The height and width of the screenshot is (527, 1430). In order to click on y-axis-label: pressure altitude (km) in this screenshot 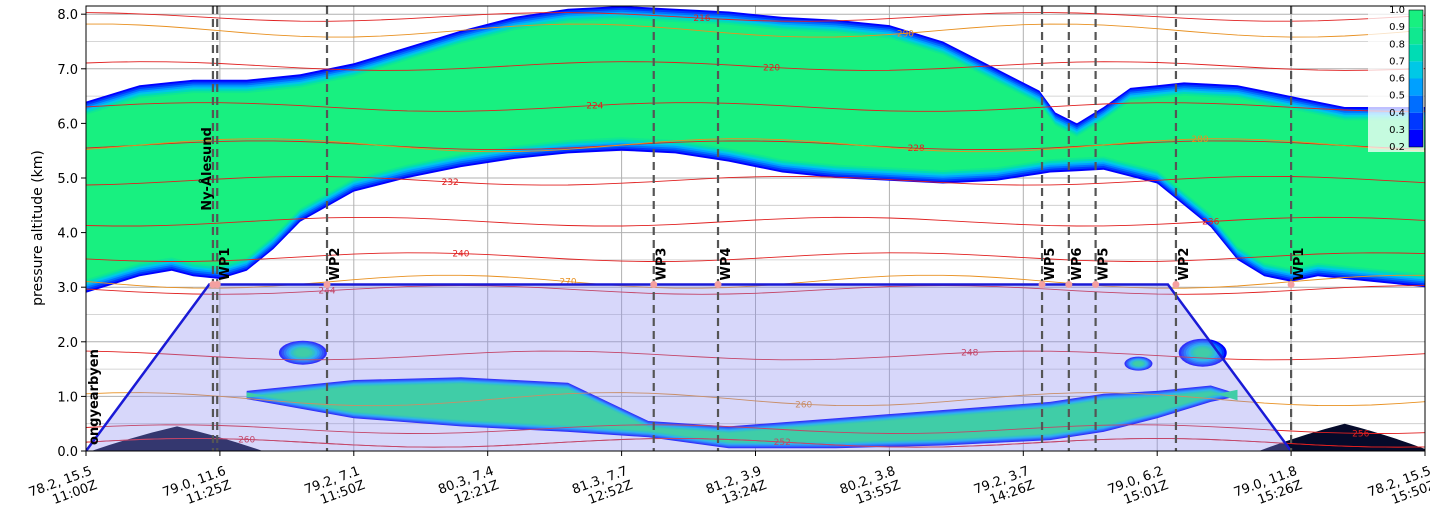, I will do `click(38, 228)`.